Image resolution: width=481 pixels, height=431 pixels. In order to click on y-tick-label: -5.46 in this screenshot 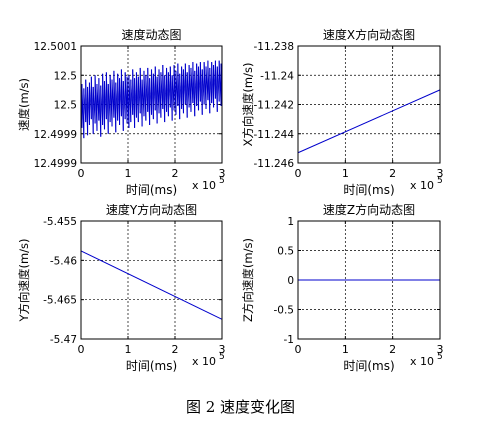, I will do `click(63, 261)`.